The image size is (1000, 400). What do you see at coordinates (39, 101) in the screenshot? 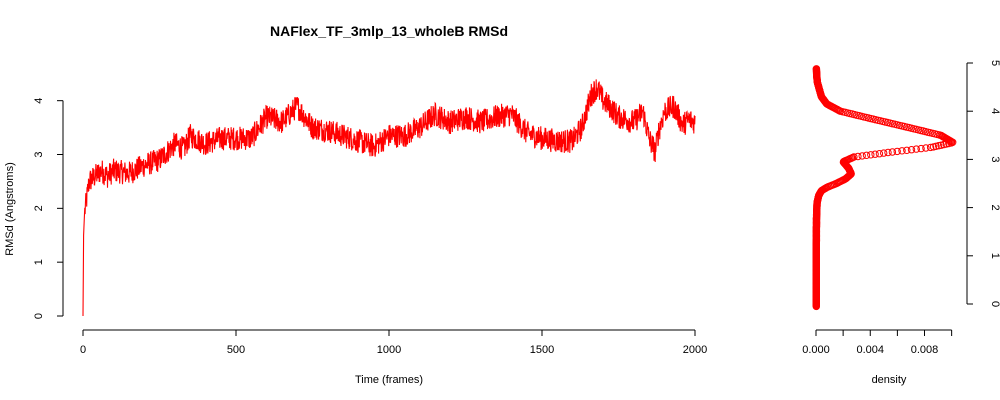
I see `main-y-tick-label: 4` at bounding box center [39, 101].